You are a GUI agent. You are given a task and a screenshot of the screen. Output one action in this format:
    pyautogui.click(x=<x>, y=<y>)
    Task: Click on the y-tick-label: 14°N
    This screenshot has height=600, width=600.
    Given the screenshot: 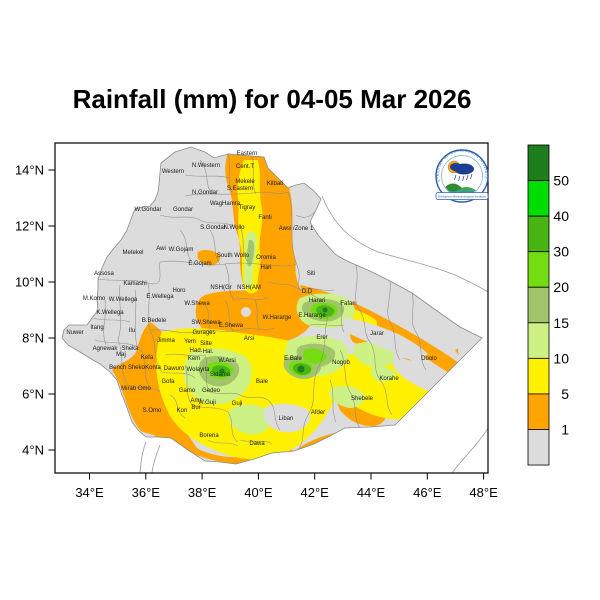 What is the action you would take?
    pyautogui.click(x=29, y=170)
    